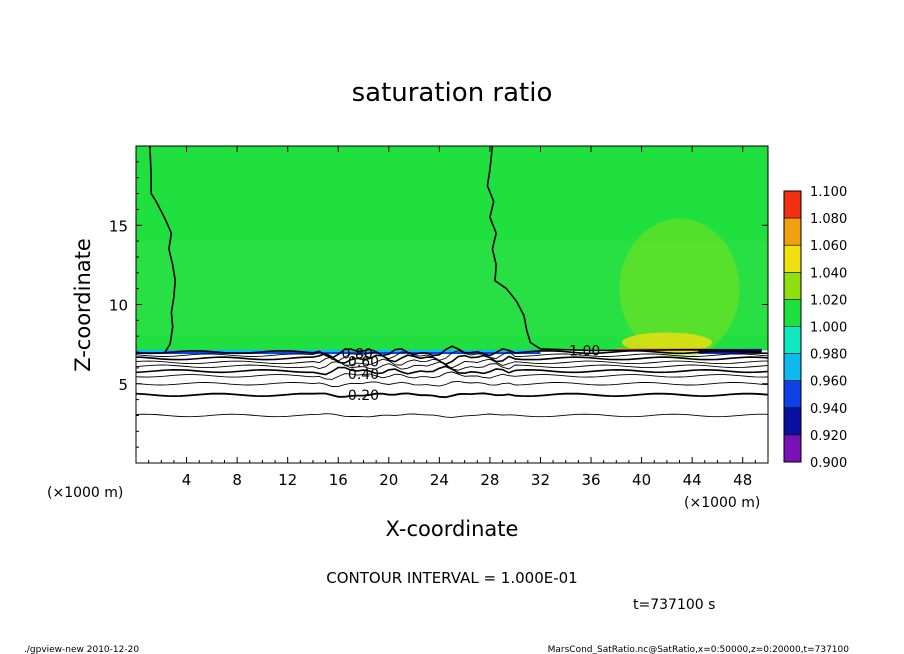 Image resolution: width=904 pixels, height=654 pixels. What do you see at coordinates (828, 409) in the screenshot?
I see `colorbar-label: 0.940` at bounding box center [828, 409].